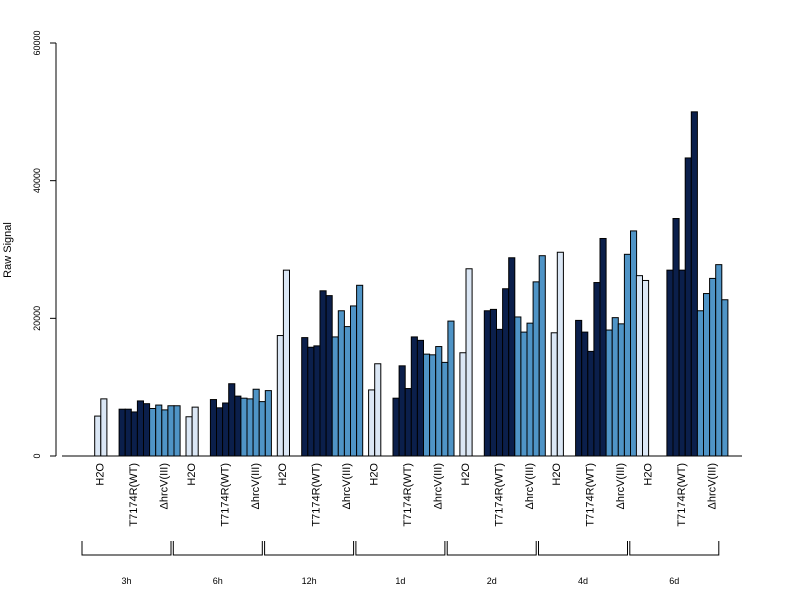  Describe the element at coordinates (37, 180) in the screenshot. I see `y-tick-label: 40000` at that location.